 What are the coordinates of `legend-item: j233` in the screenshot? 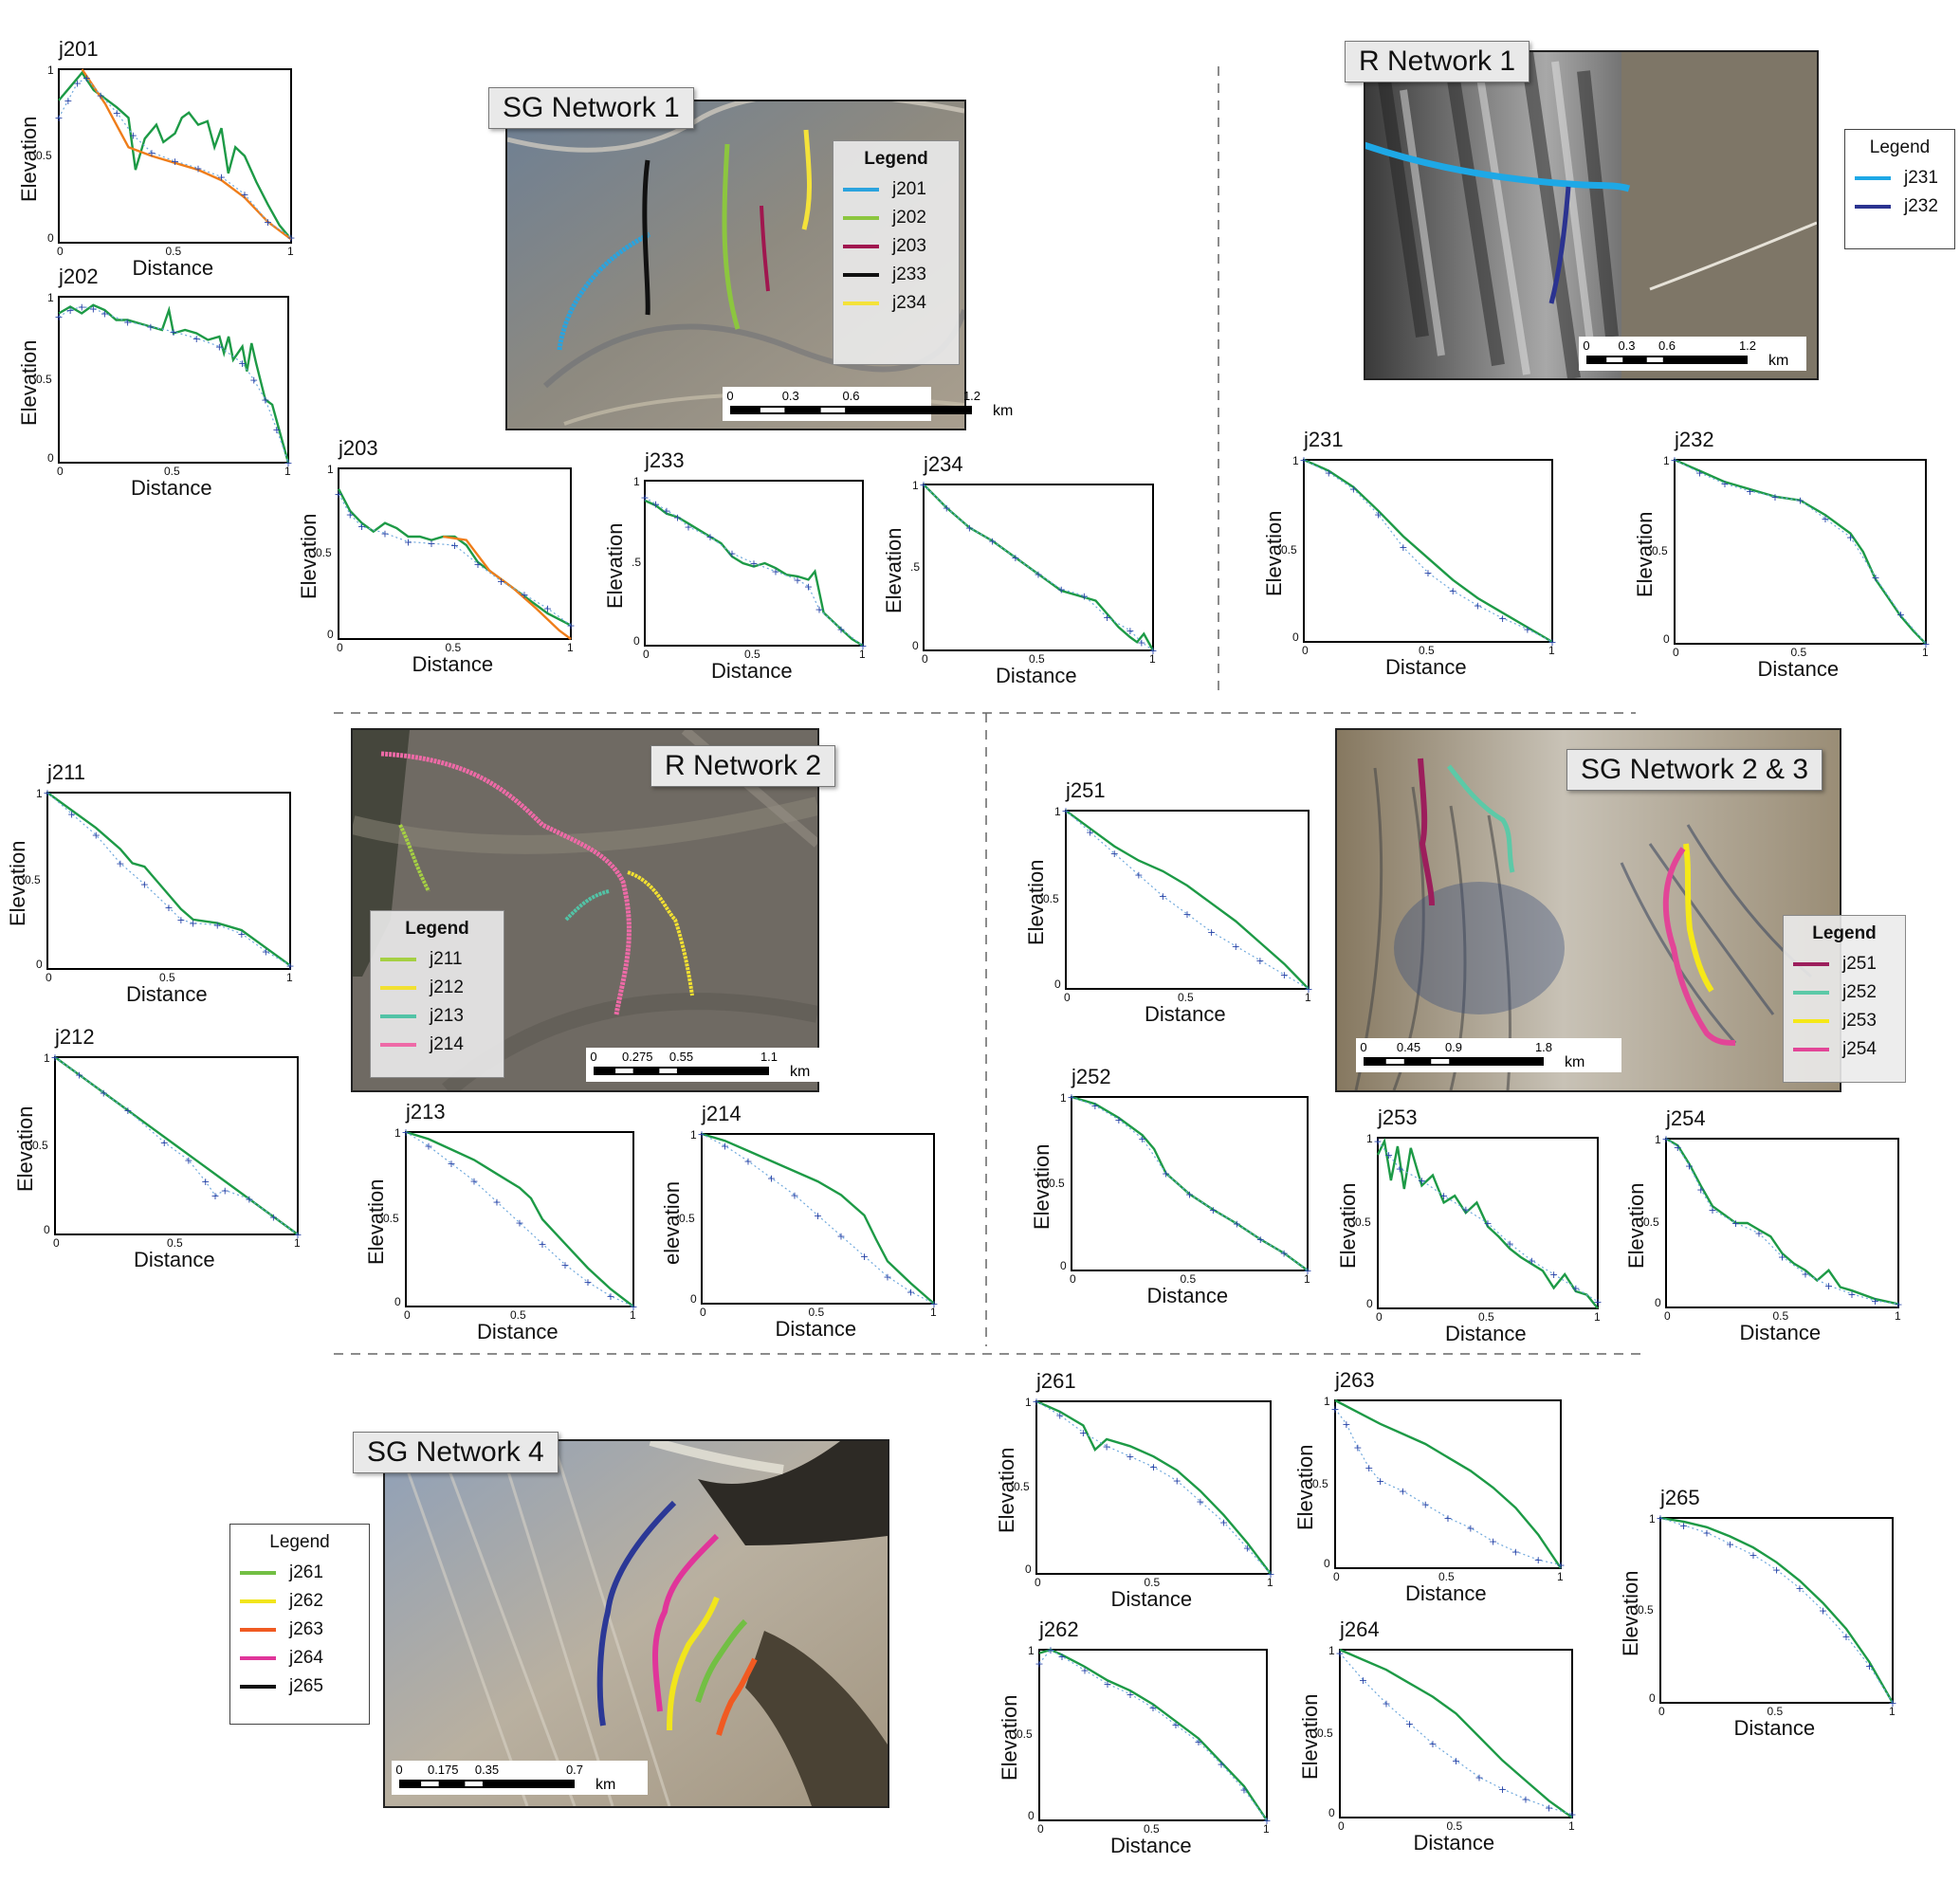 It's located at (896, 275).